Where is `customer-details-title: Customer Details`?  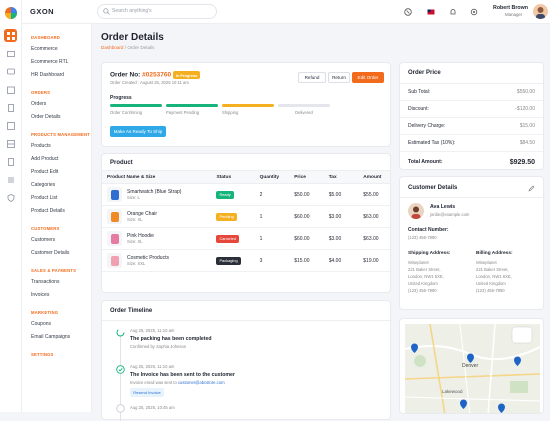
customer-details-title: Customer Details is located at coordinates (433, 188).